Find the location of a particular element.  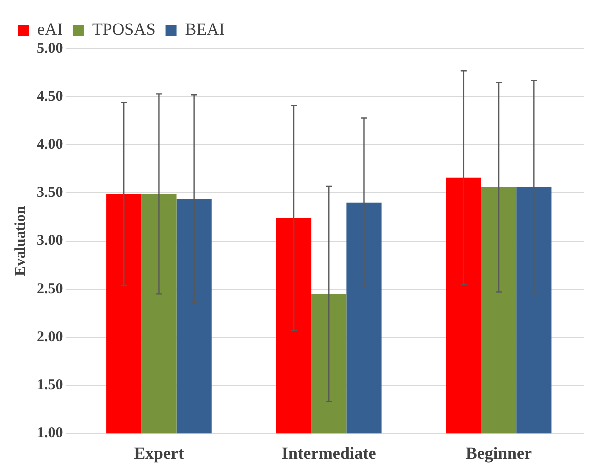

legend-label: BEAI is located at coordinates (205, 29).